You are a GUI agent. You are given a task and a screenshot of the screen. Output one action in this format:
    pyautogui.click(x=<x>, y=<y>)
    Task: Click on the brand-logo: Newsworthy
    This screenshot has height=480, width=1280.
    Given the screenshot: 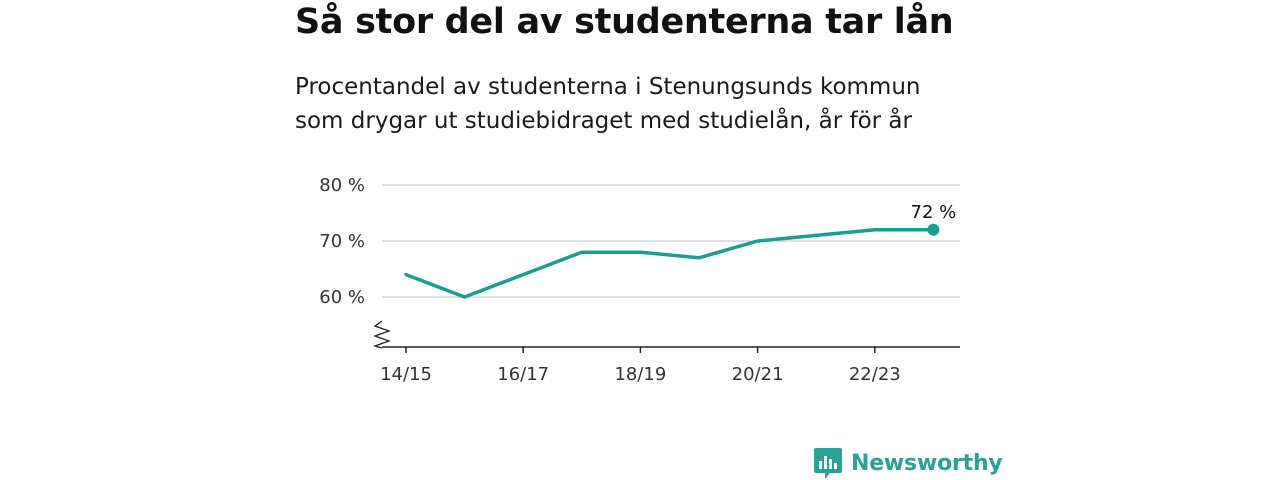 What is the action you would take?
    pyautogui.click(x=908, y=463)
    